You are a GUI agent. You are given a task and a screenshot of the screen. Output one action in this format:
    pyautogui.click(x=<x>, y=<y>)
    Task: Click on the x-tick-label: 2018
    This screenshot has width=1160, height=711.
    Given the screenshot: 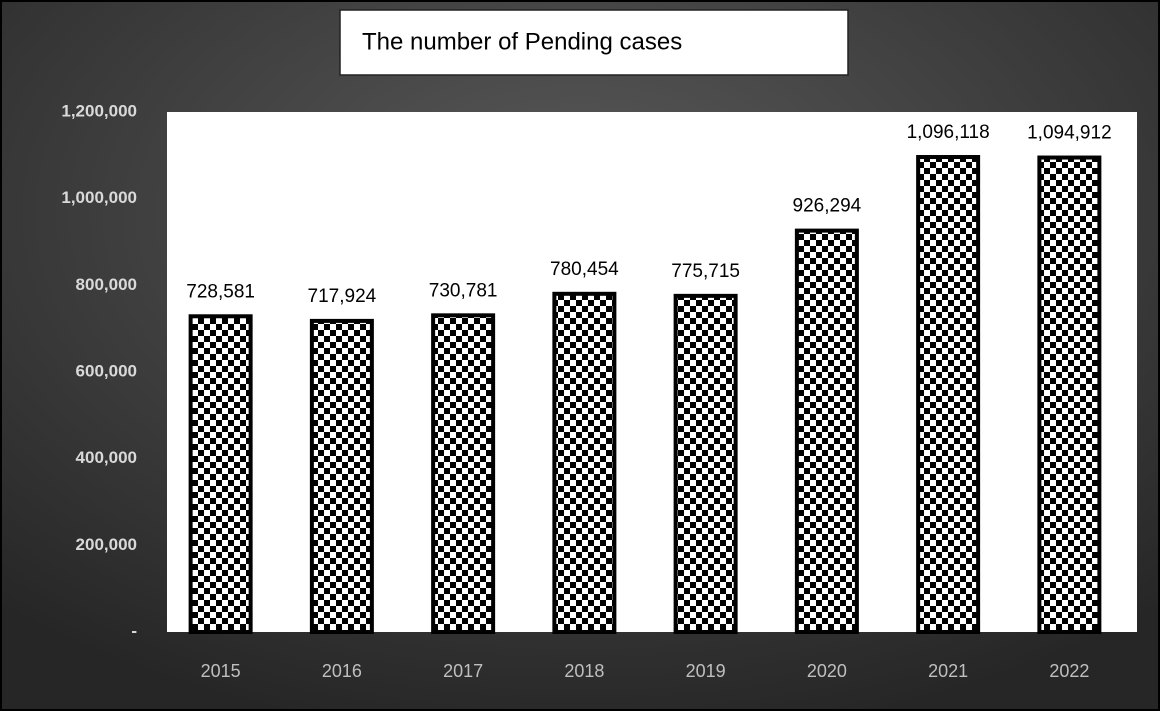 What is the action you would take?
    pyautogui.click(x=584, y=671)
    